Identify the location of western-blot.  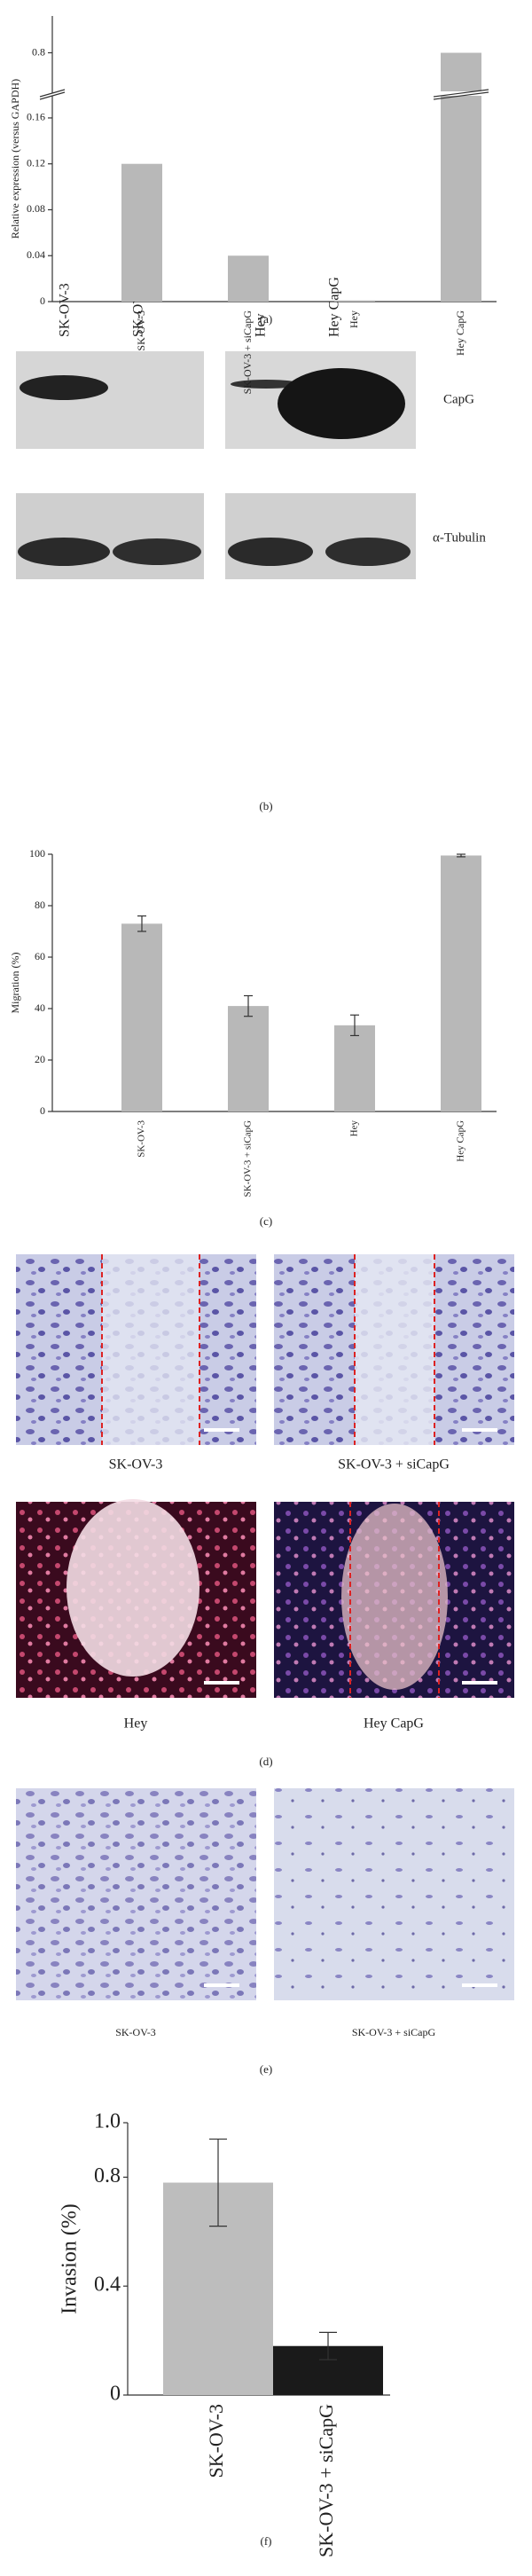
(216, 465).